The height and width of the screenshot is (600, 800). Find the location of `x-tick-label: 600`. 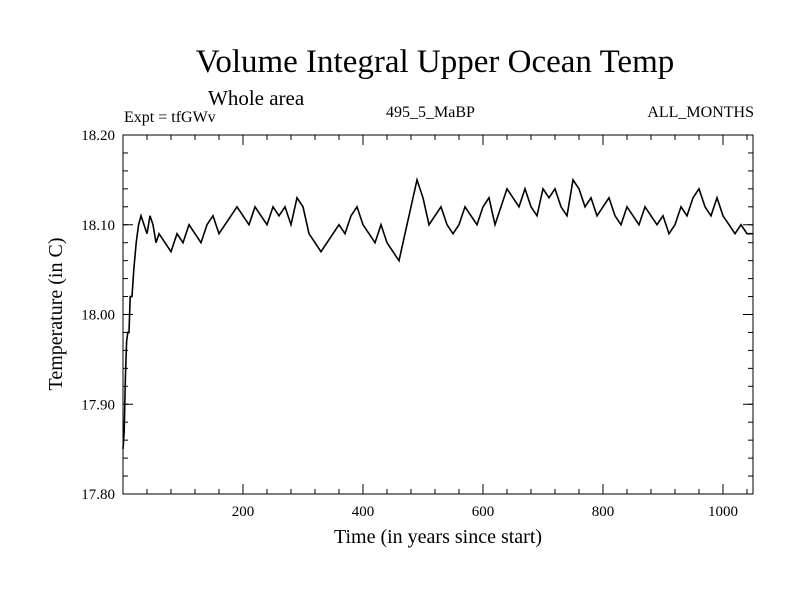

x-tick-label: 600 is located at coordinates (483, 512).